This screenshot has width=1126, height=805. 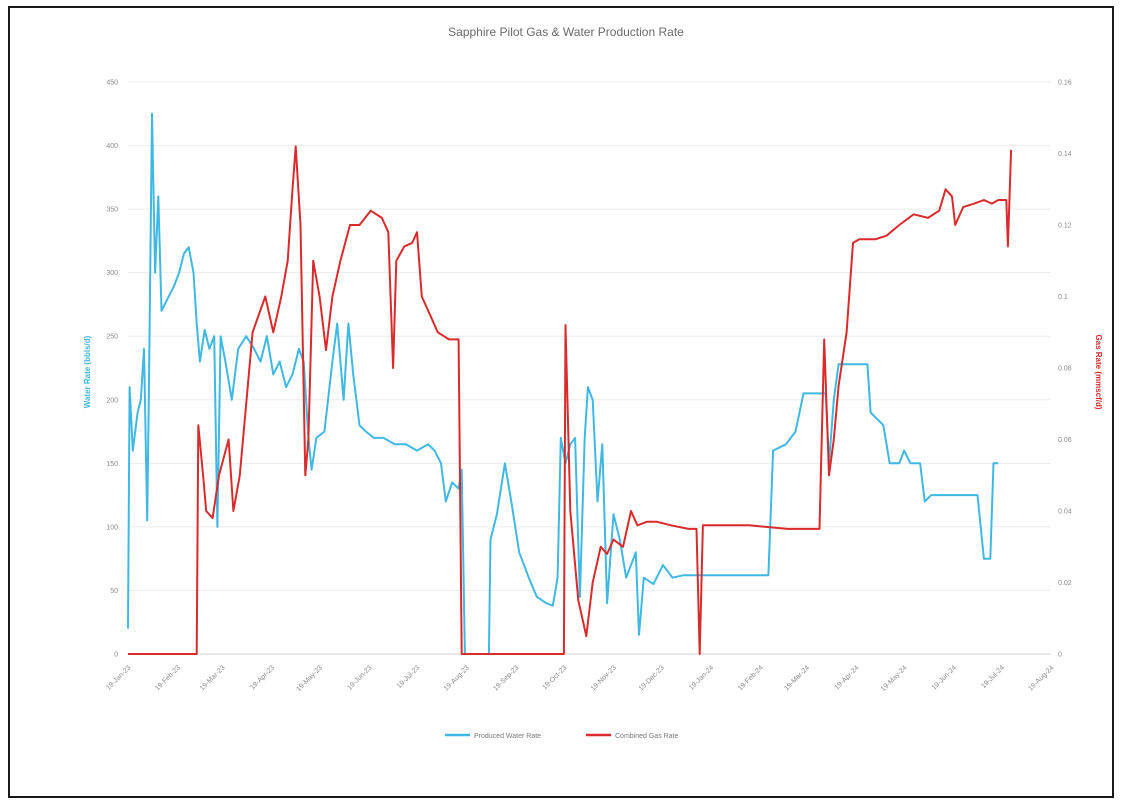 What do you see at coordinates (409, 677) in the screenshot?
I see `x-tick-label: 19-Jul-23` at bounding box center [409, 677].